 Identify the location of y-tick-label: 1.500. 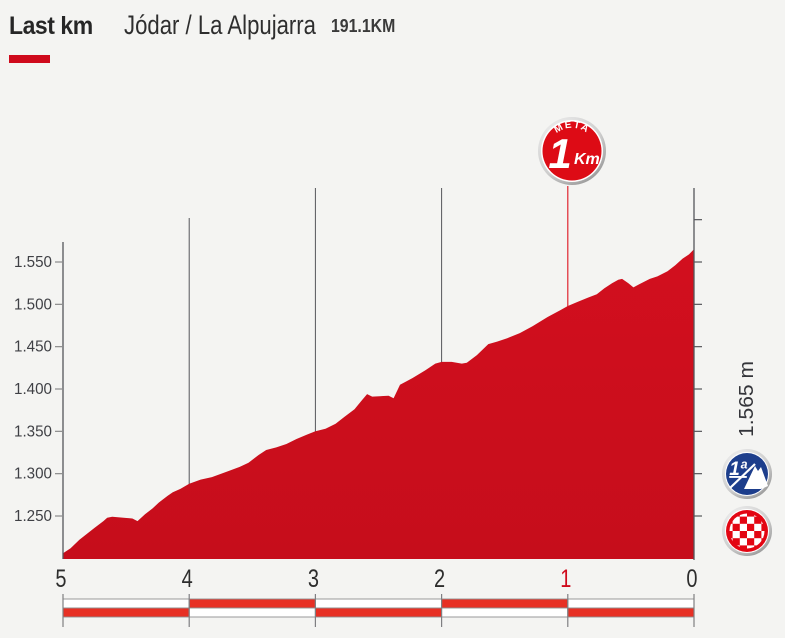
(33, 304).